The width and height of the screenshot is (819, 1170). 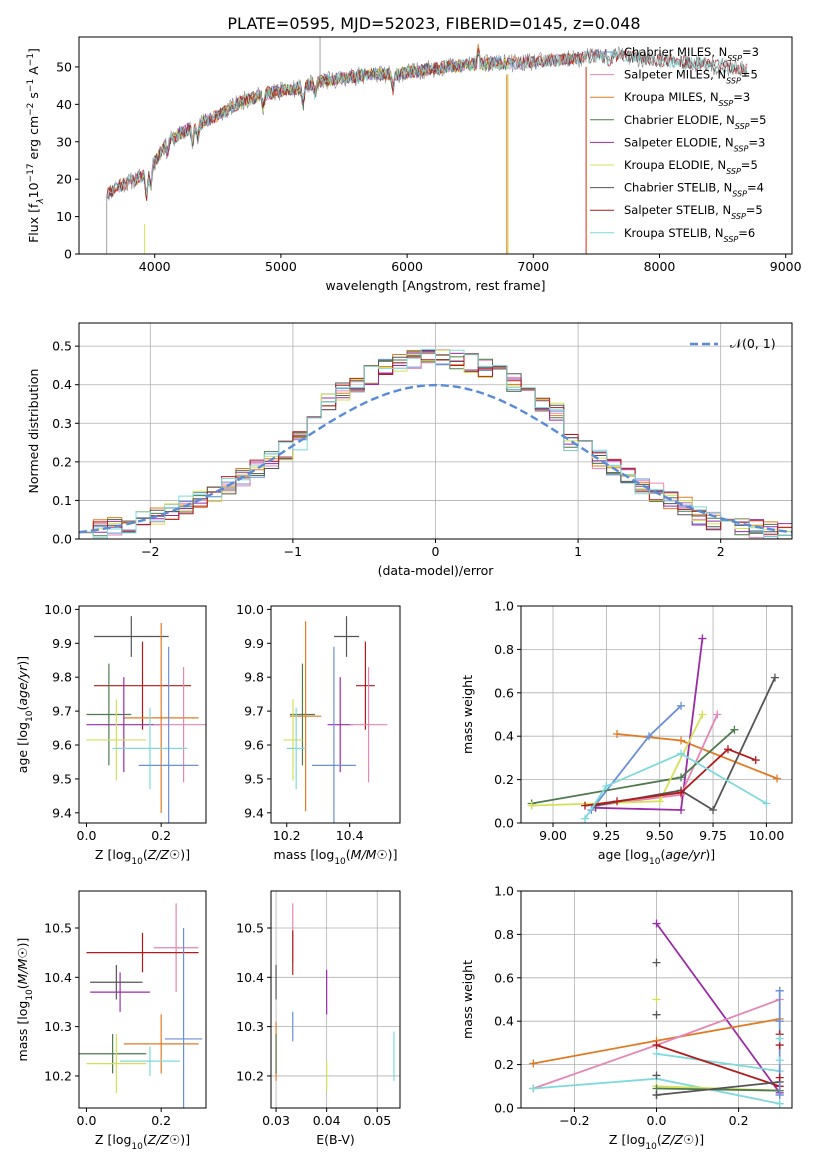 What do you see at coordinates (760, 188) in the screenshot?
I see `legend-nssp: 4` at bounding box center [760, 188].